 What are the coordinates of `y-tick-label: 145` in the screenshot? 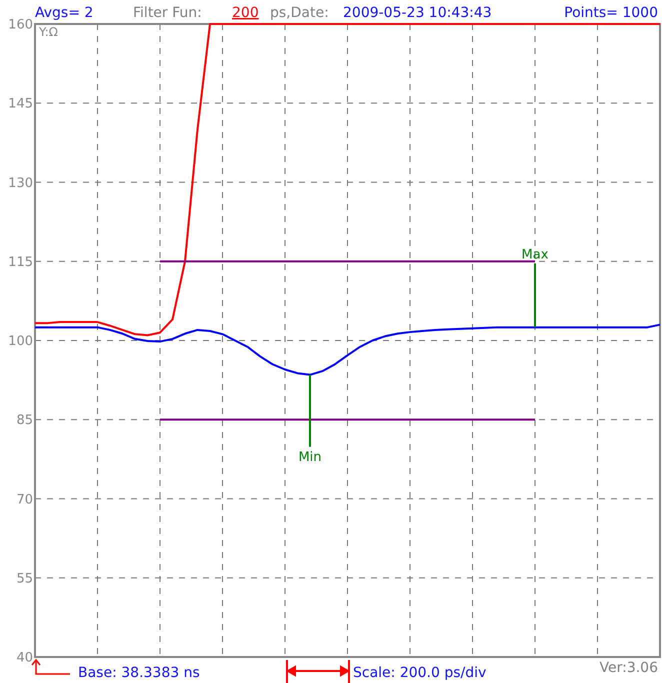 It's located at (20, 104).